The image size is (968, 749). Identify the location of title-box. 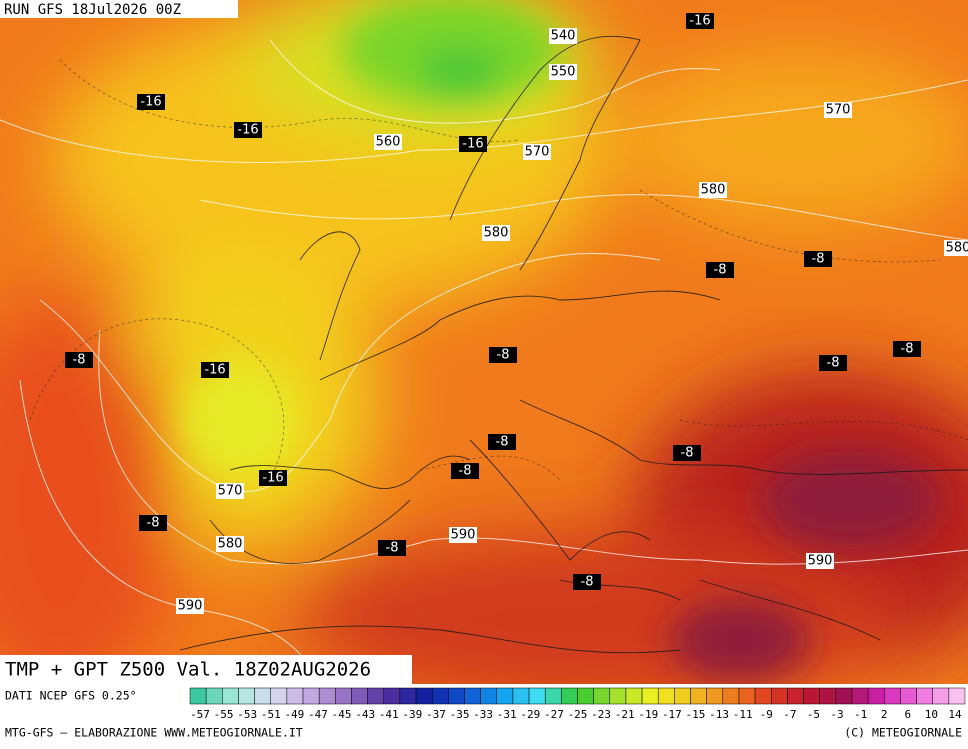
(206, 670).